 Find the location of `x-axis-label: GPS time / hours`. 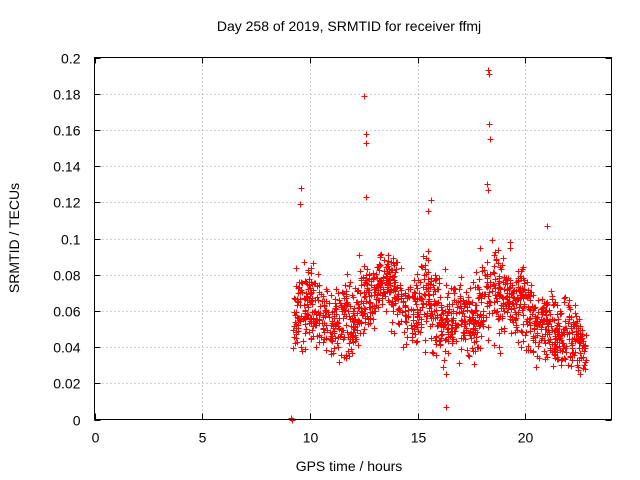

x-axis-label: GPS time / hours is located at coordinates (349, 466).